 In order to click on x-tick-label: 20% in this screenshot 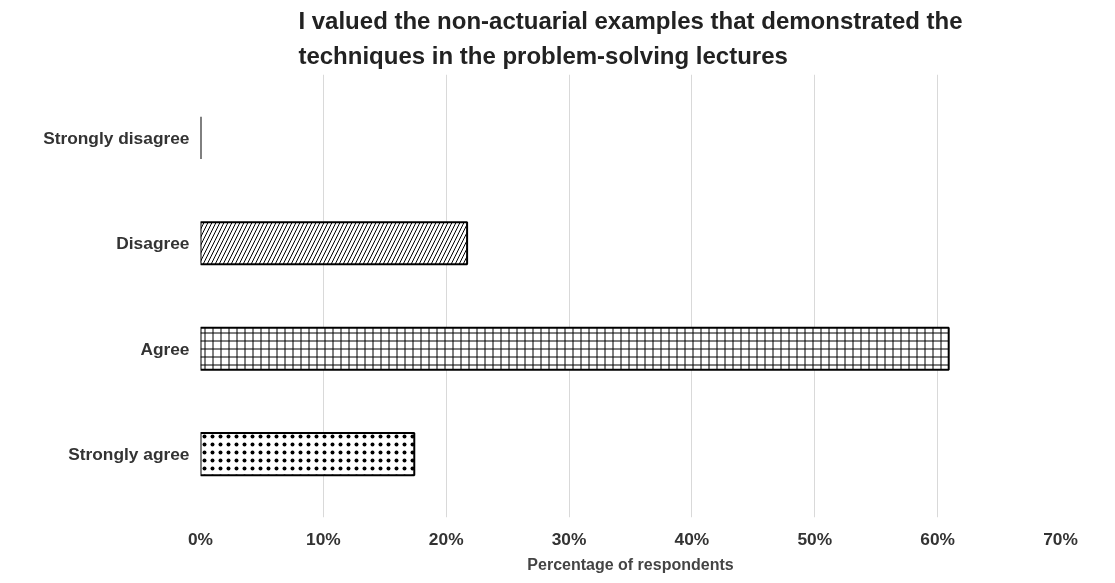, I will do `click(446, 538)`.